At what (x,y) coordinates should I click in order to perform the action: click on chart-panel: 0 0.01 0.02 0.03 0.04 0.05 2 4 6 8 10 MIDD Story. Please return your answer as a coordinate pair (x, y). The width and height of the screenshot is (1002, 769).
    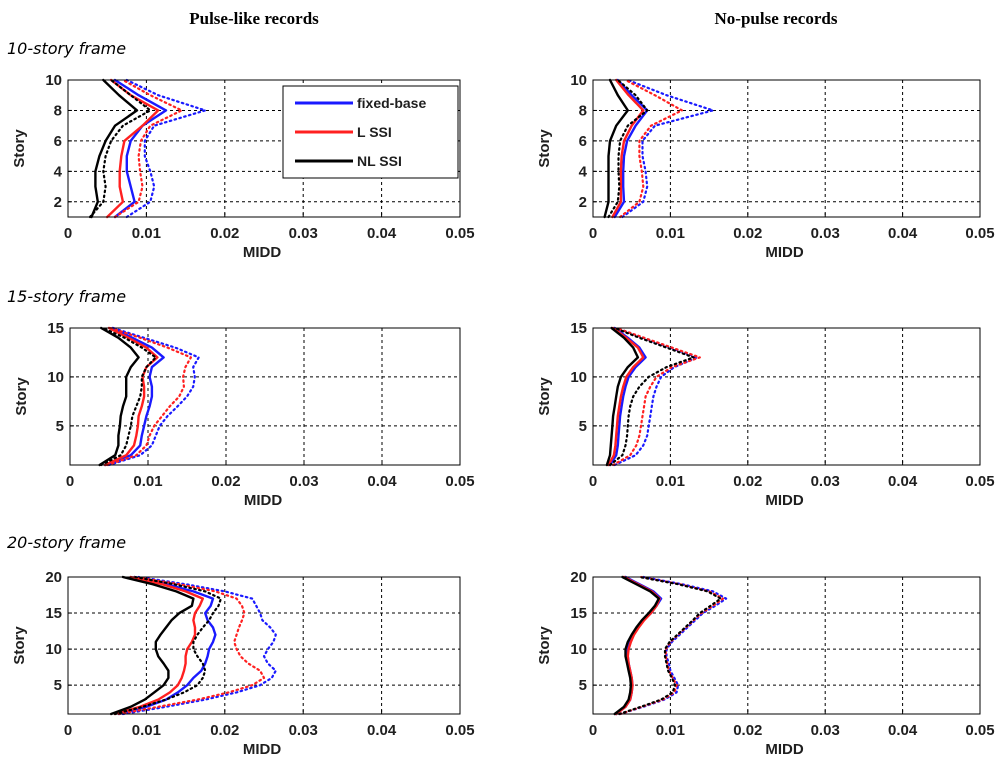
    Looking at the image, I should click on (765, 166).